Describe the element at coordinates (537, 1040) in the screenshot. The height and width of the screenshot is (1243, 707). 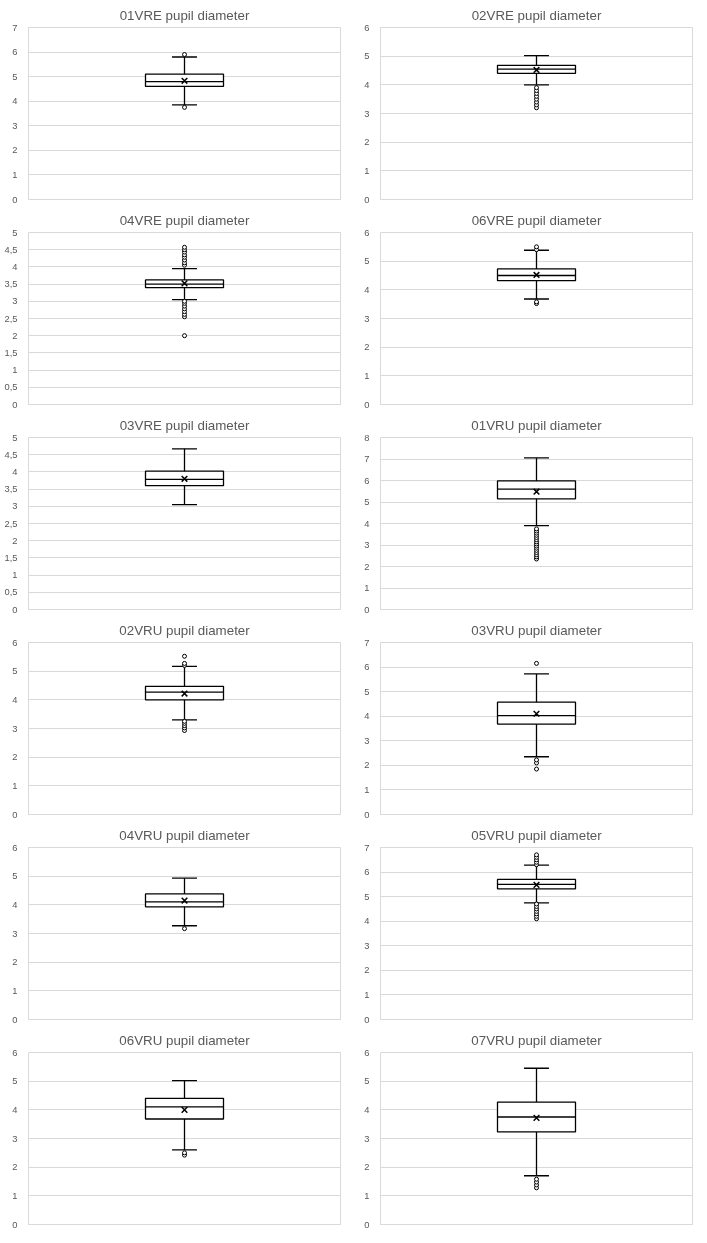
I see `chart-title: 07VRU pupil diameter` at that location.